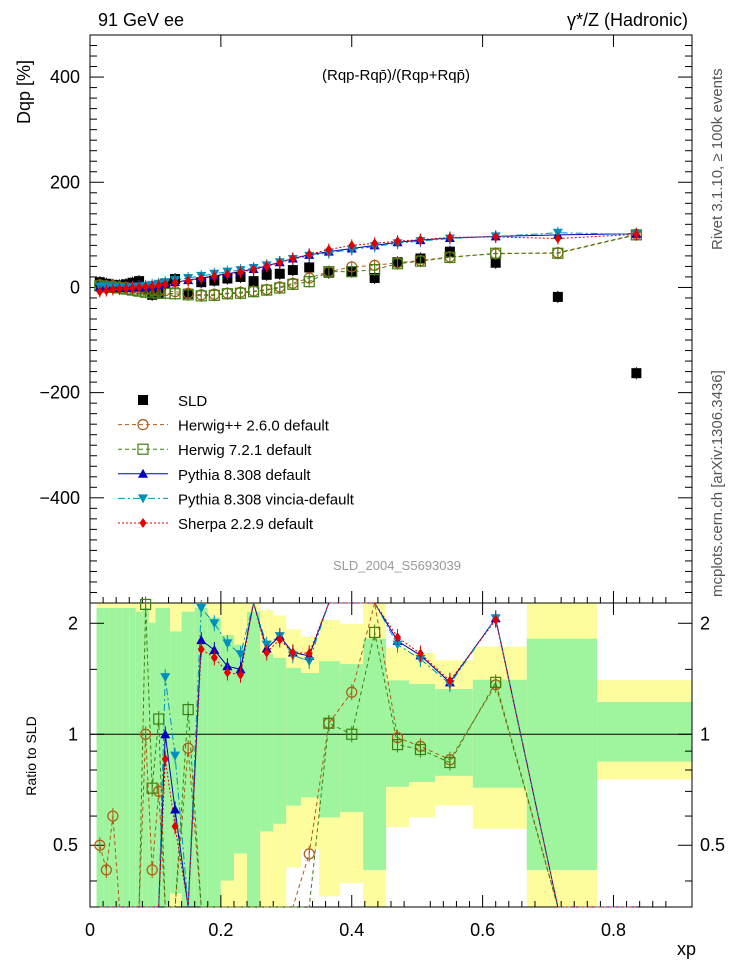 The width and height of the screenshot is (746, 972). Describe the element at coordinates (143, 523) in the screenshot. I see `legend-marker-sherpa-2-2-9-default` at that location.